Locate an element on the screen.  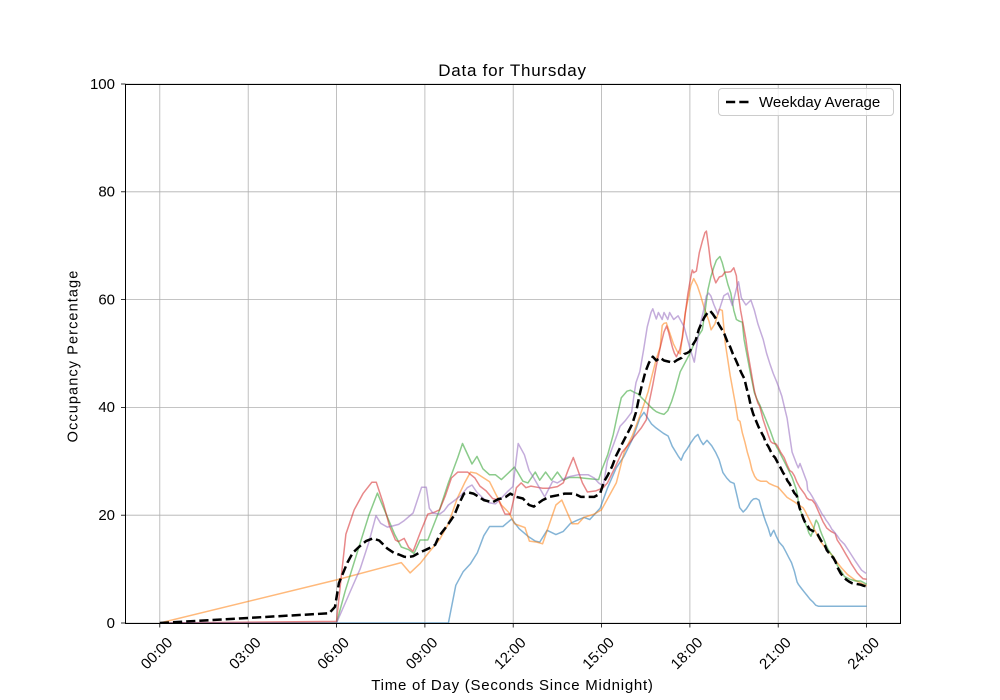
svg-text: 0 is located at coordinates (111, 623).